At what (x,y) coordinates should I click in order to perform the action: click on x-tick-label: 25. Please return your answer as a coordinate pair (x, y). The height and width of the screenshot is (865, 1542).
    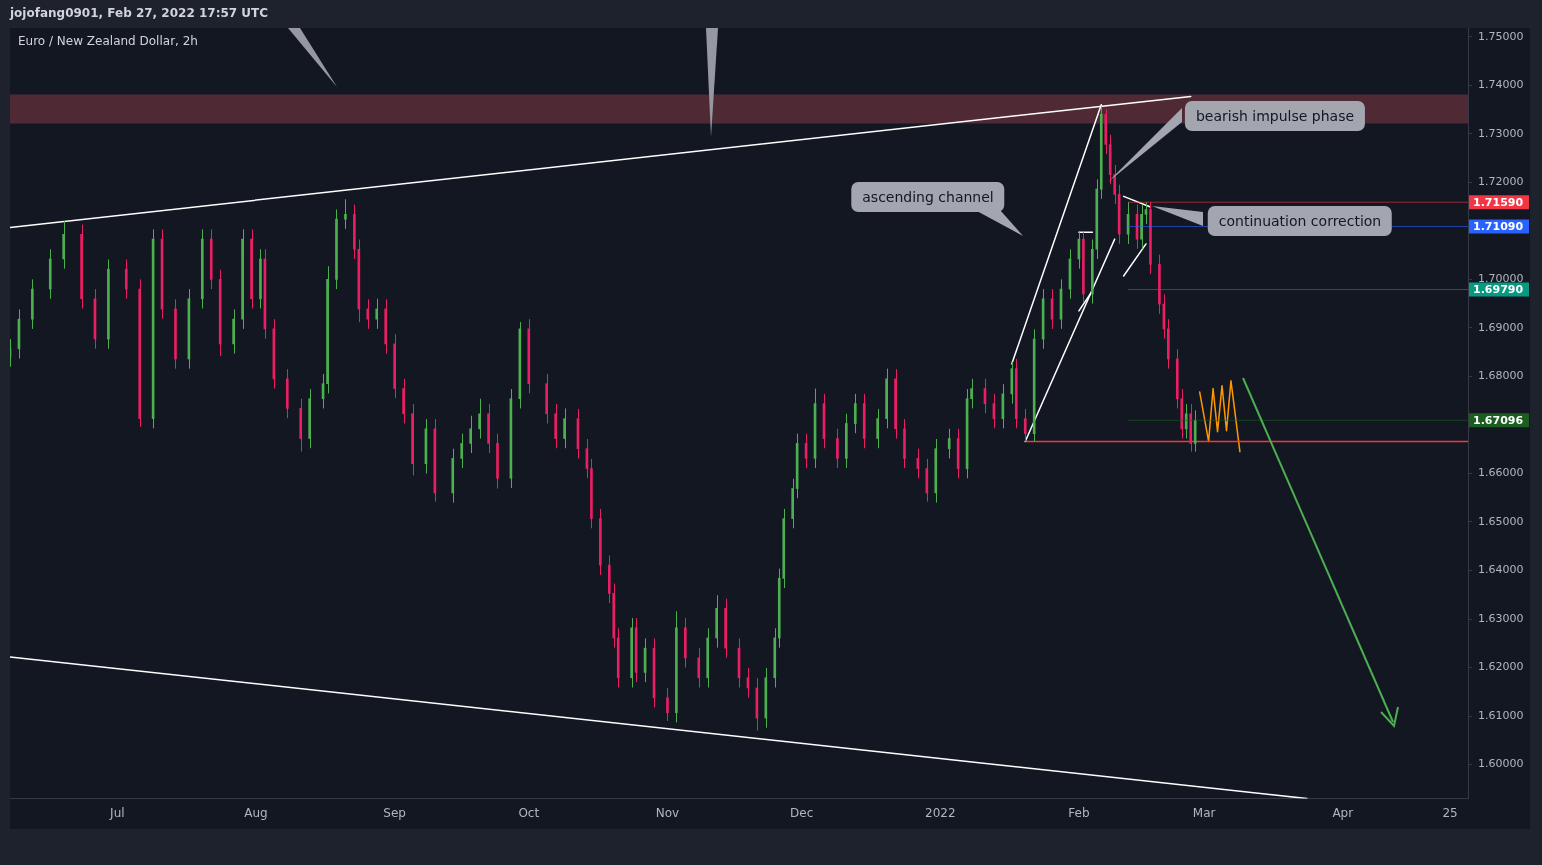
    Looking at the image, I should click on (1450, 812).